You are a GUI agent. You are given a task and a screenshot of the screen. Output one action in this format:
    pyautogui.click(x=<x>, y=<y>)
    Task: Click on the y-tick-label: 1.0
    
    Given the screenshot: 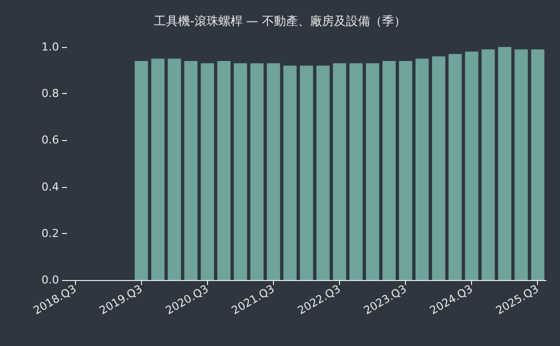 What is the action you would take?
    pyautogui.click(x=50, y=47)
    